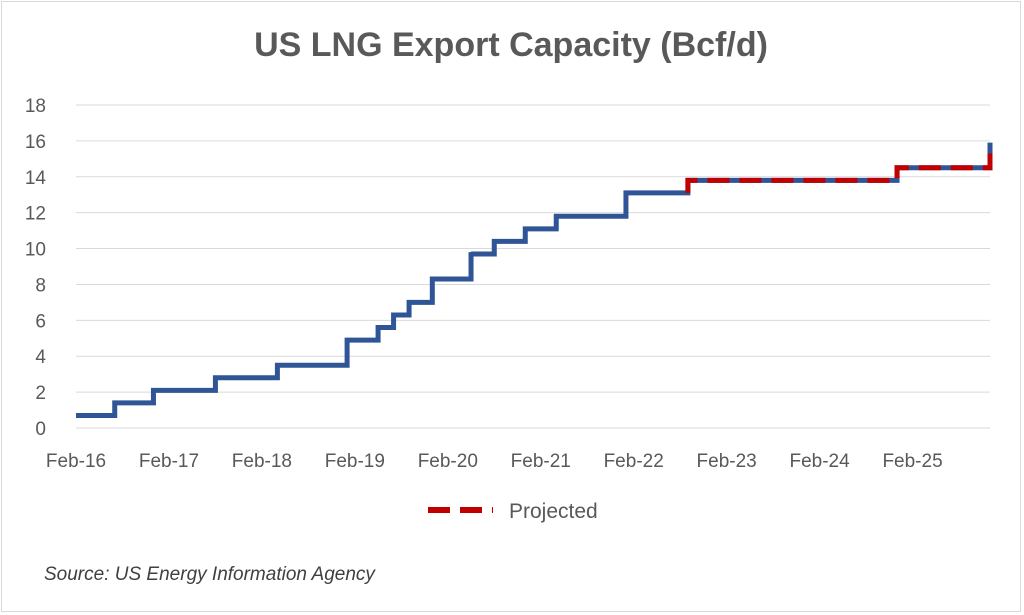 Image resolution: width=1024 pixels, height=615 pixels. What do you see at coordinates (355, 461) in the screenshot?
I see `x-tick-label: Feb-19` at bounding box center [355, 461].